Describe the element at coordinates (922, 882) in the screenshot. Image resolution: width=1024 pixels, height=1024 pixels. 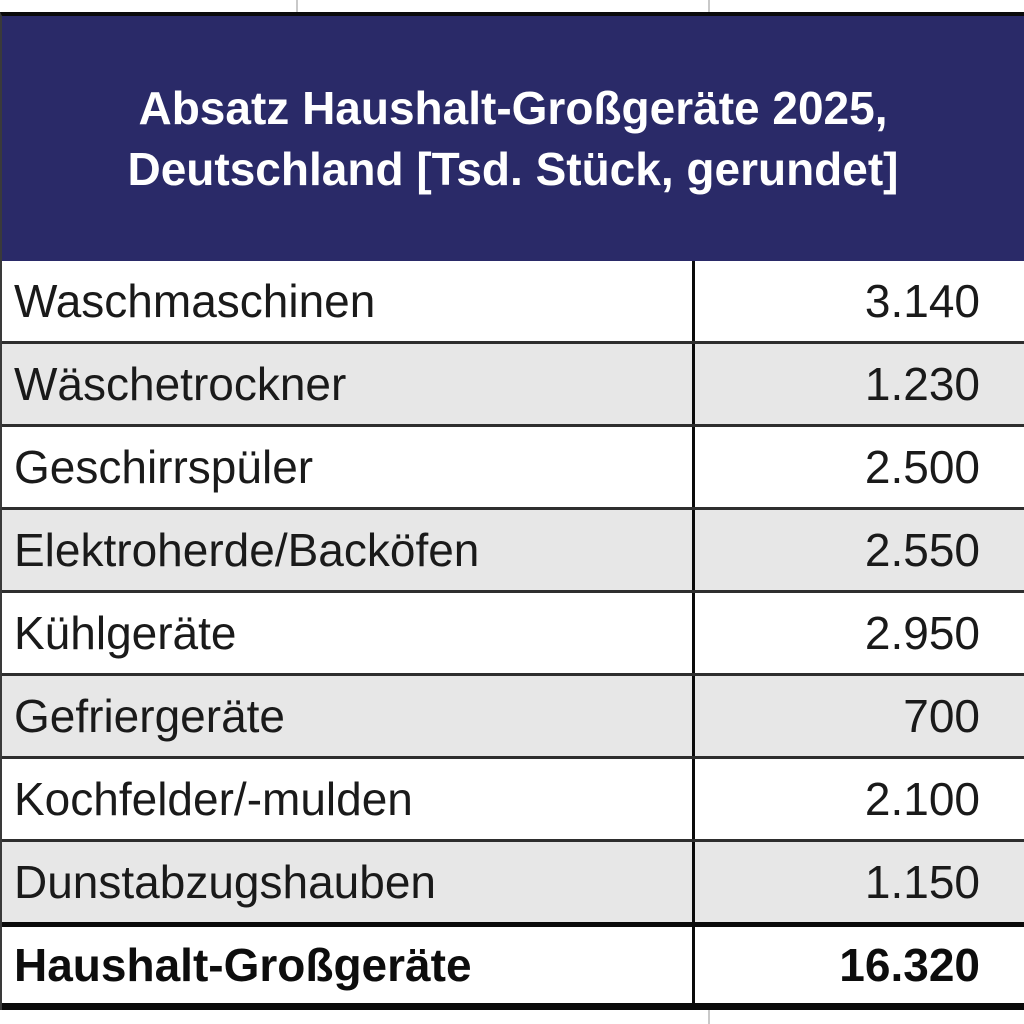
I see `row-value: 1.150` at that location.